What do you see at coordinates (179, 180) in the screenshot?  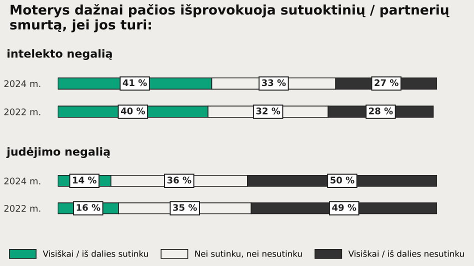 I see `data-label: 36 %` at bounding box center [179, 180].